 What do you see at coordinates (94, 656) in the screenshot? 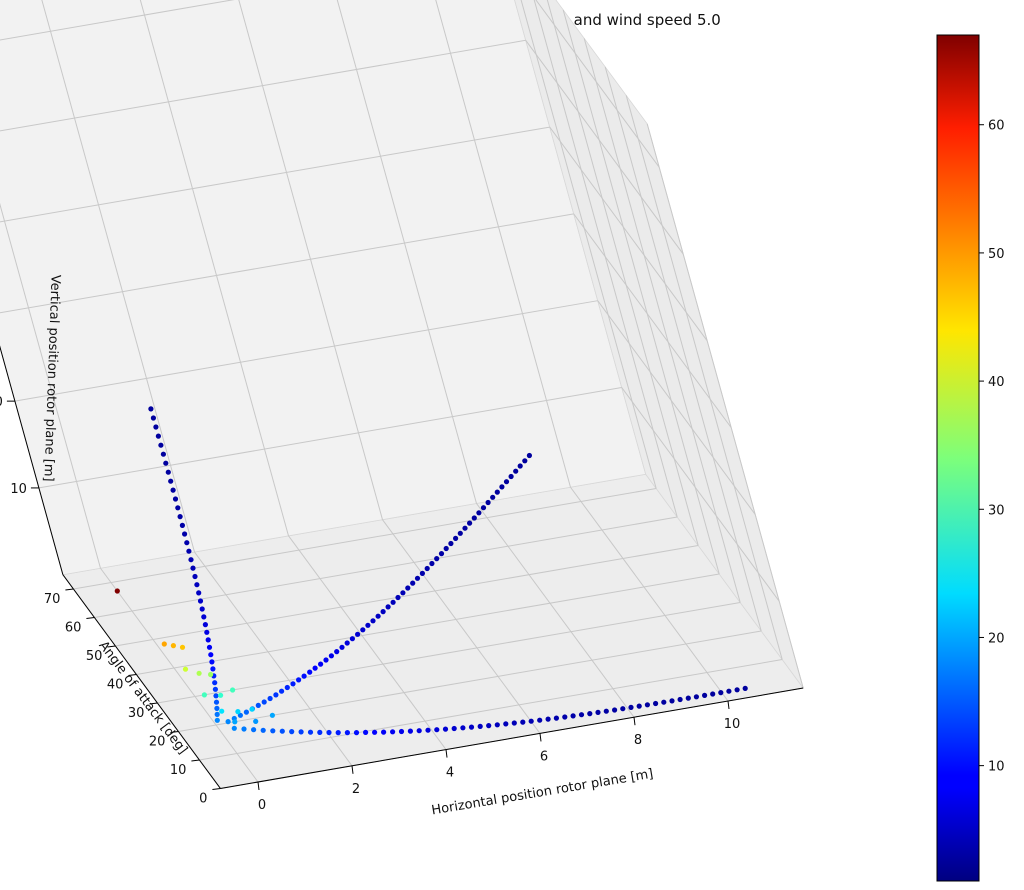
I see `y-tick-label: 50` at bounding box center [94, 656].